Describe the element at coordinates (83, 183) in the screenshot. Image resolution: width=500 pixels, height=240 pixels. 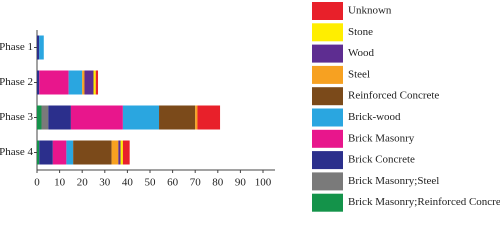
I see `x-tick-label: 20` at that location.